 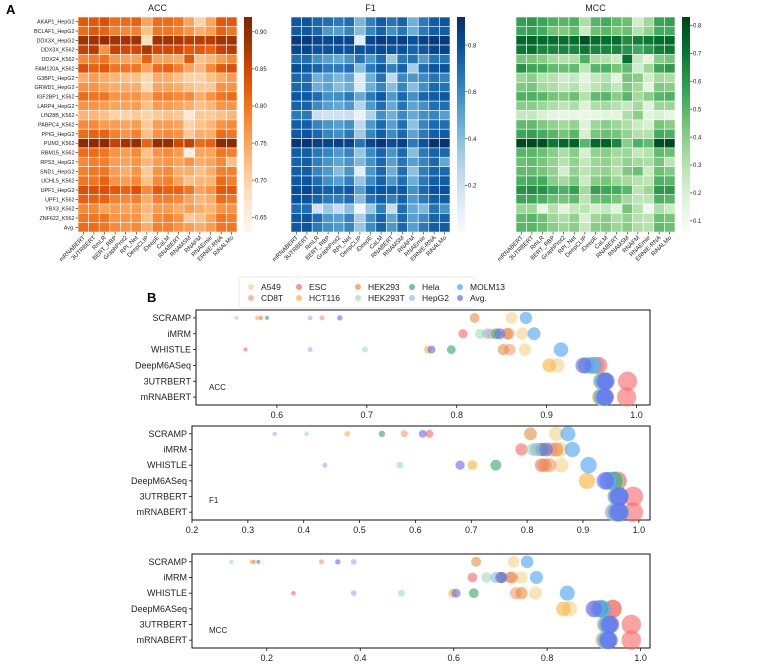 I want to click on metric-label: F1, so click(x=214, y=500).